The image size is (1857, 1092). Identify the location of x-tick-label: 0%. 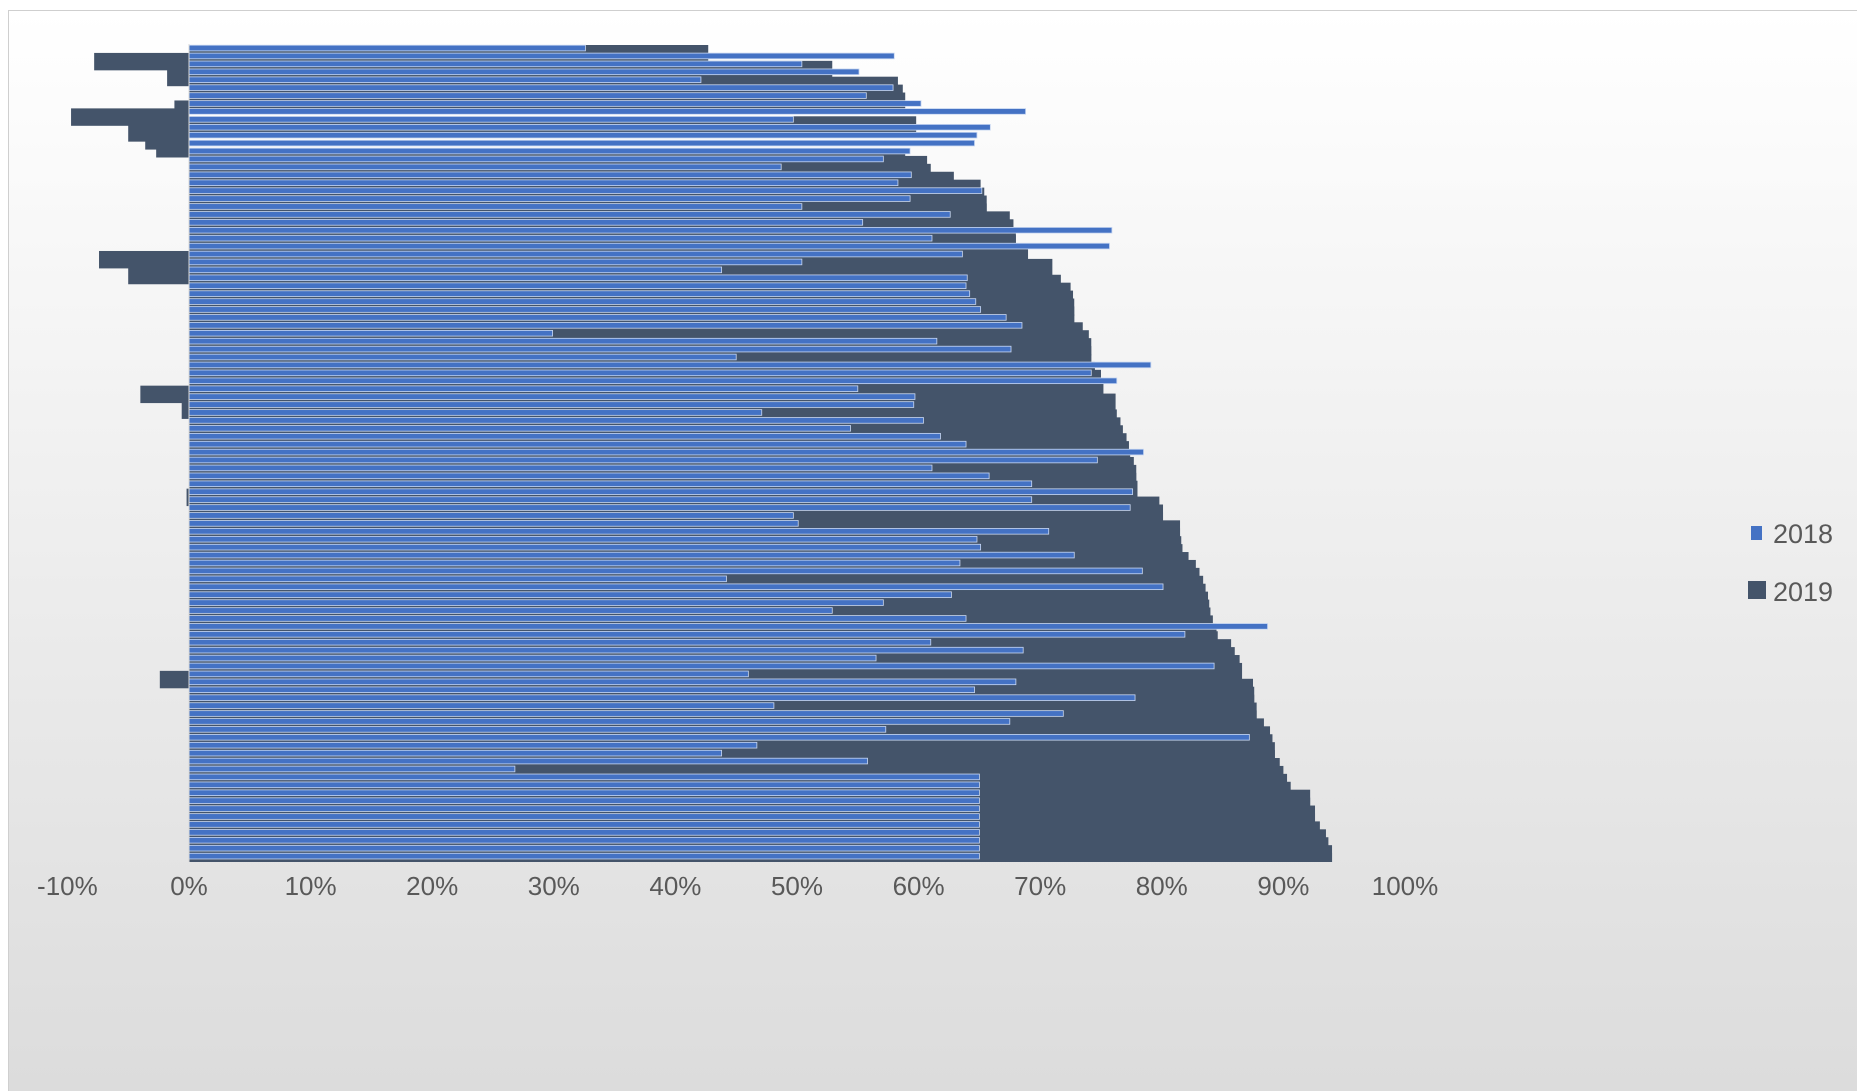
(189, 886).